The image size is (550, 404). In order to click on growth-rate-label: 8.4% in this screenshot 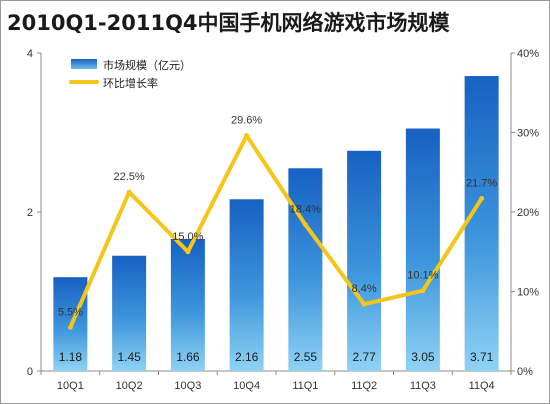, I will do `click(364, 289)`.